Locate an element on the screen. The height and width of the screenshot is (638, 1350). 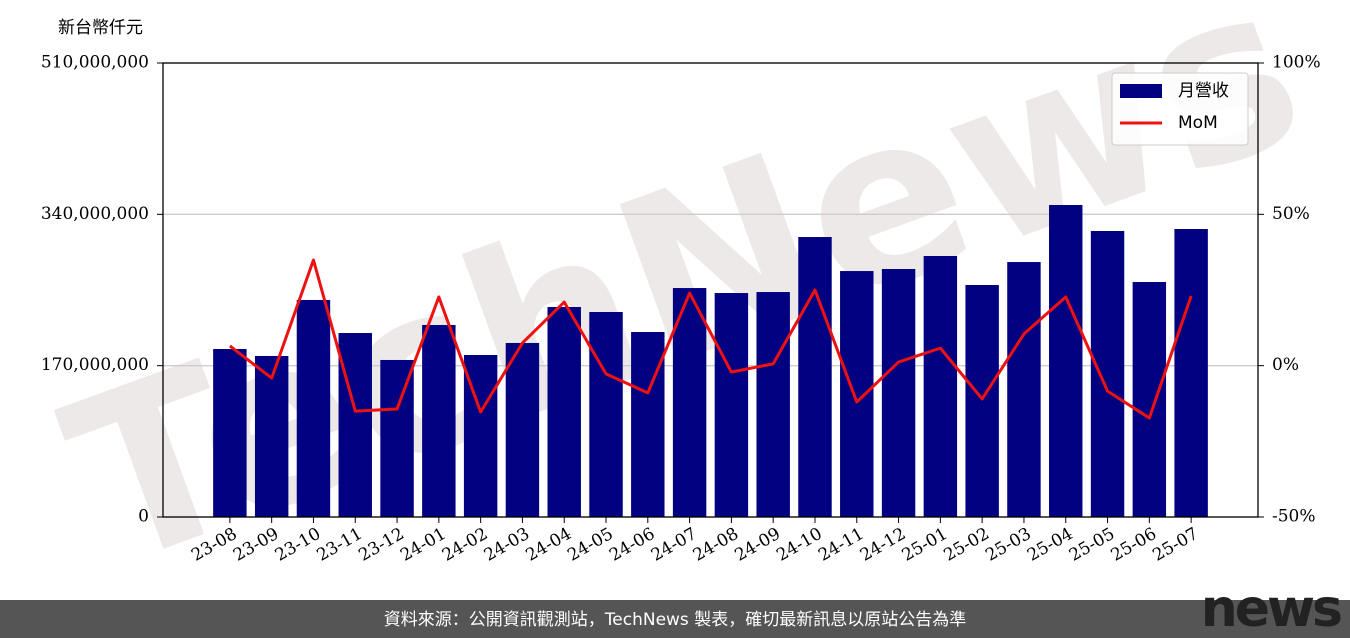
legend-label: 月營收 is located at coordinates (1203, 91).